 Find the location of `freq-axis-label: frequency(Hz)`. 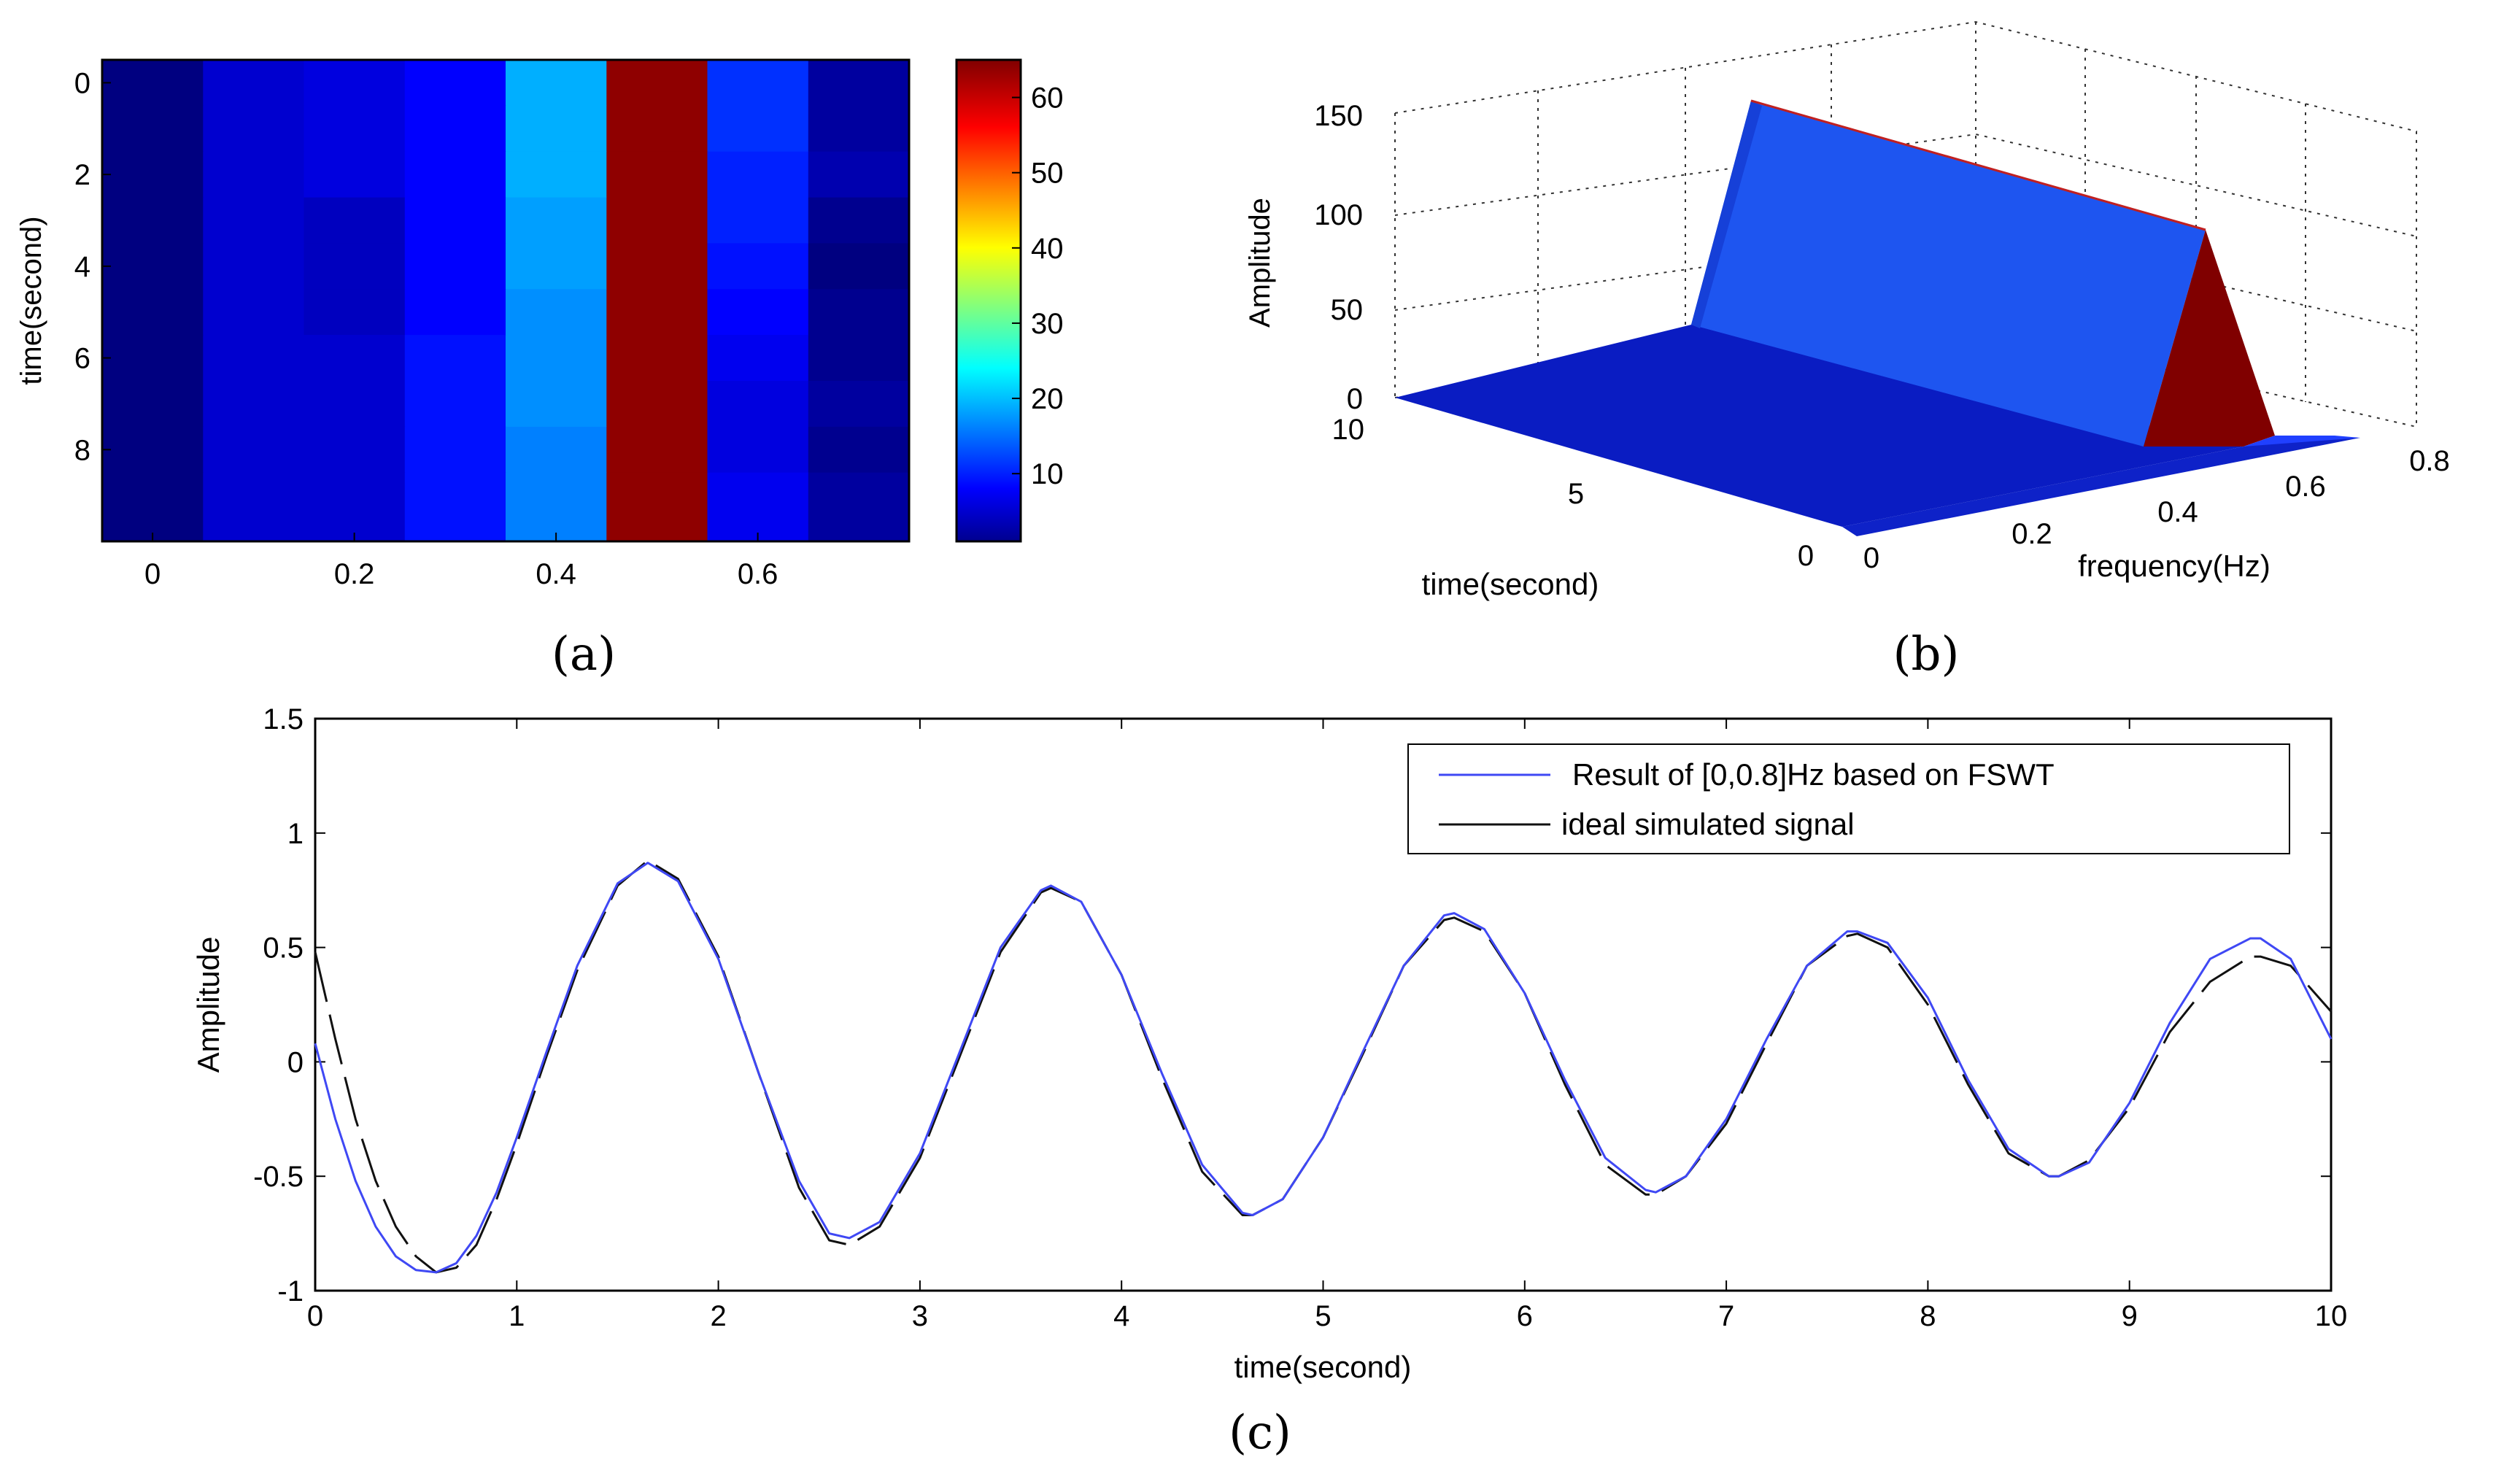

freq-axis-label: frequency(Hz) is located at coordinates (2174, 566).